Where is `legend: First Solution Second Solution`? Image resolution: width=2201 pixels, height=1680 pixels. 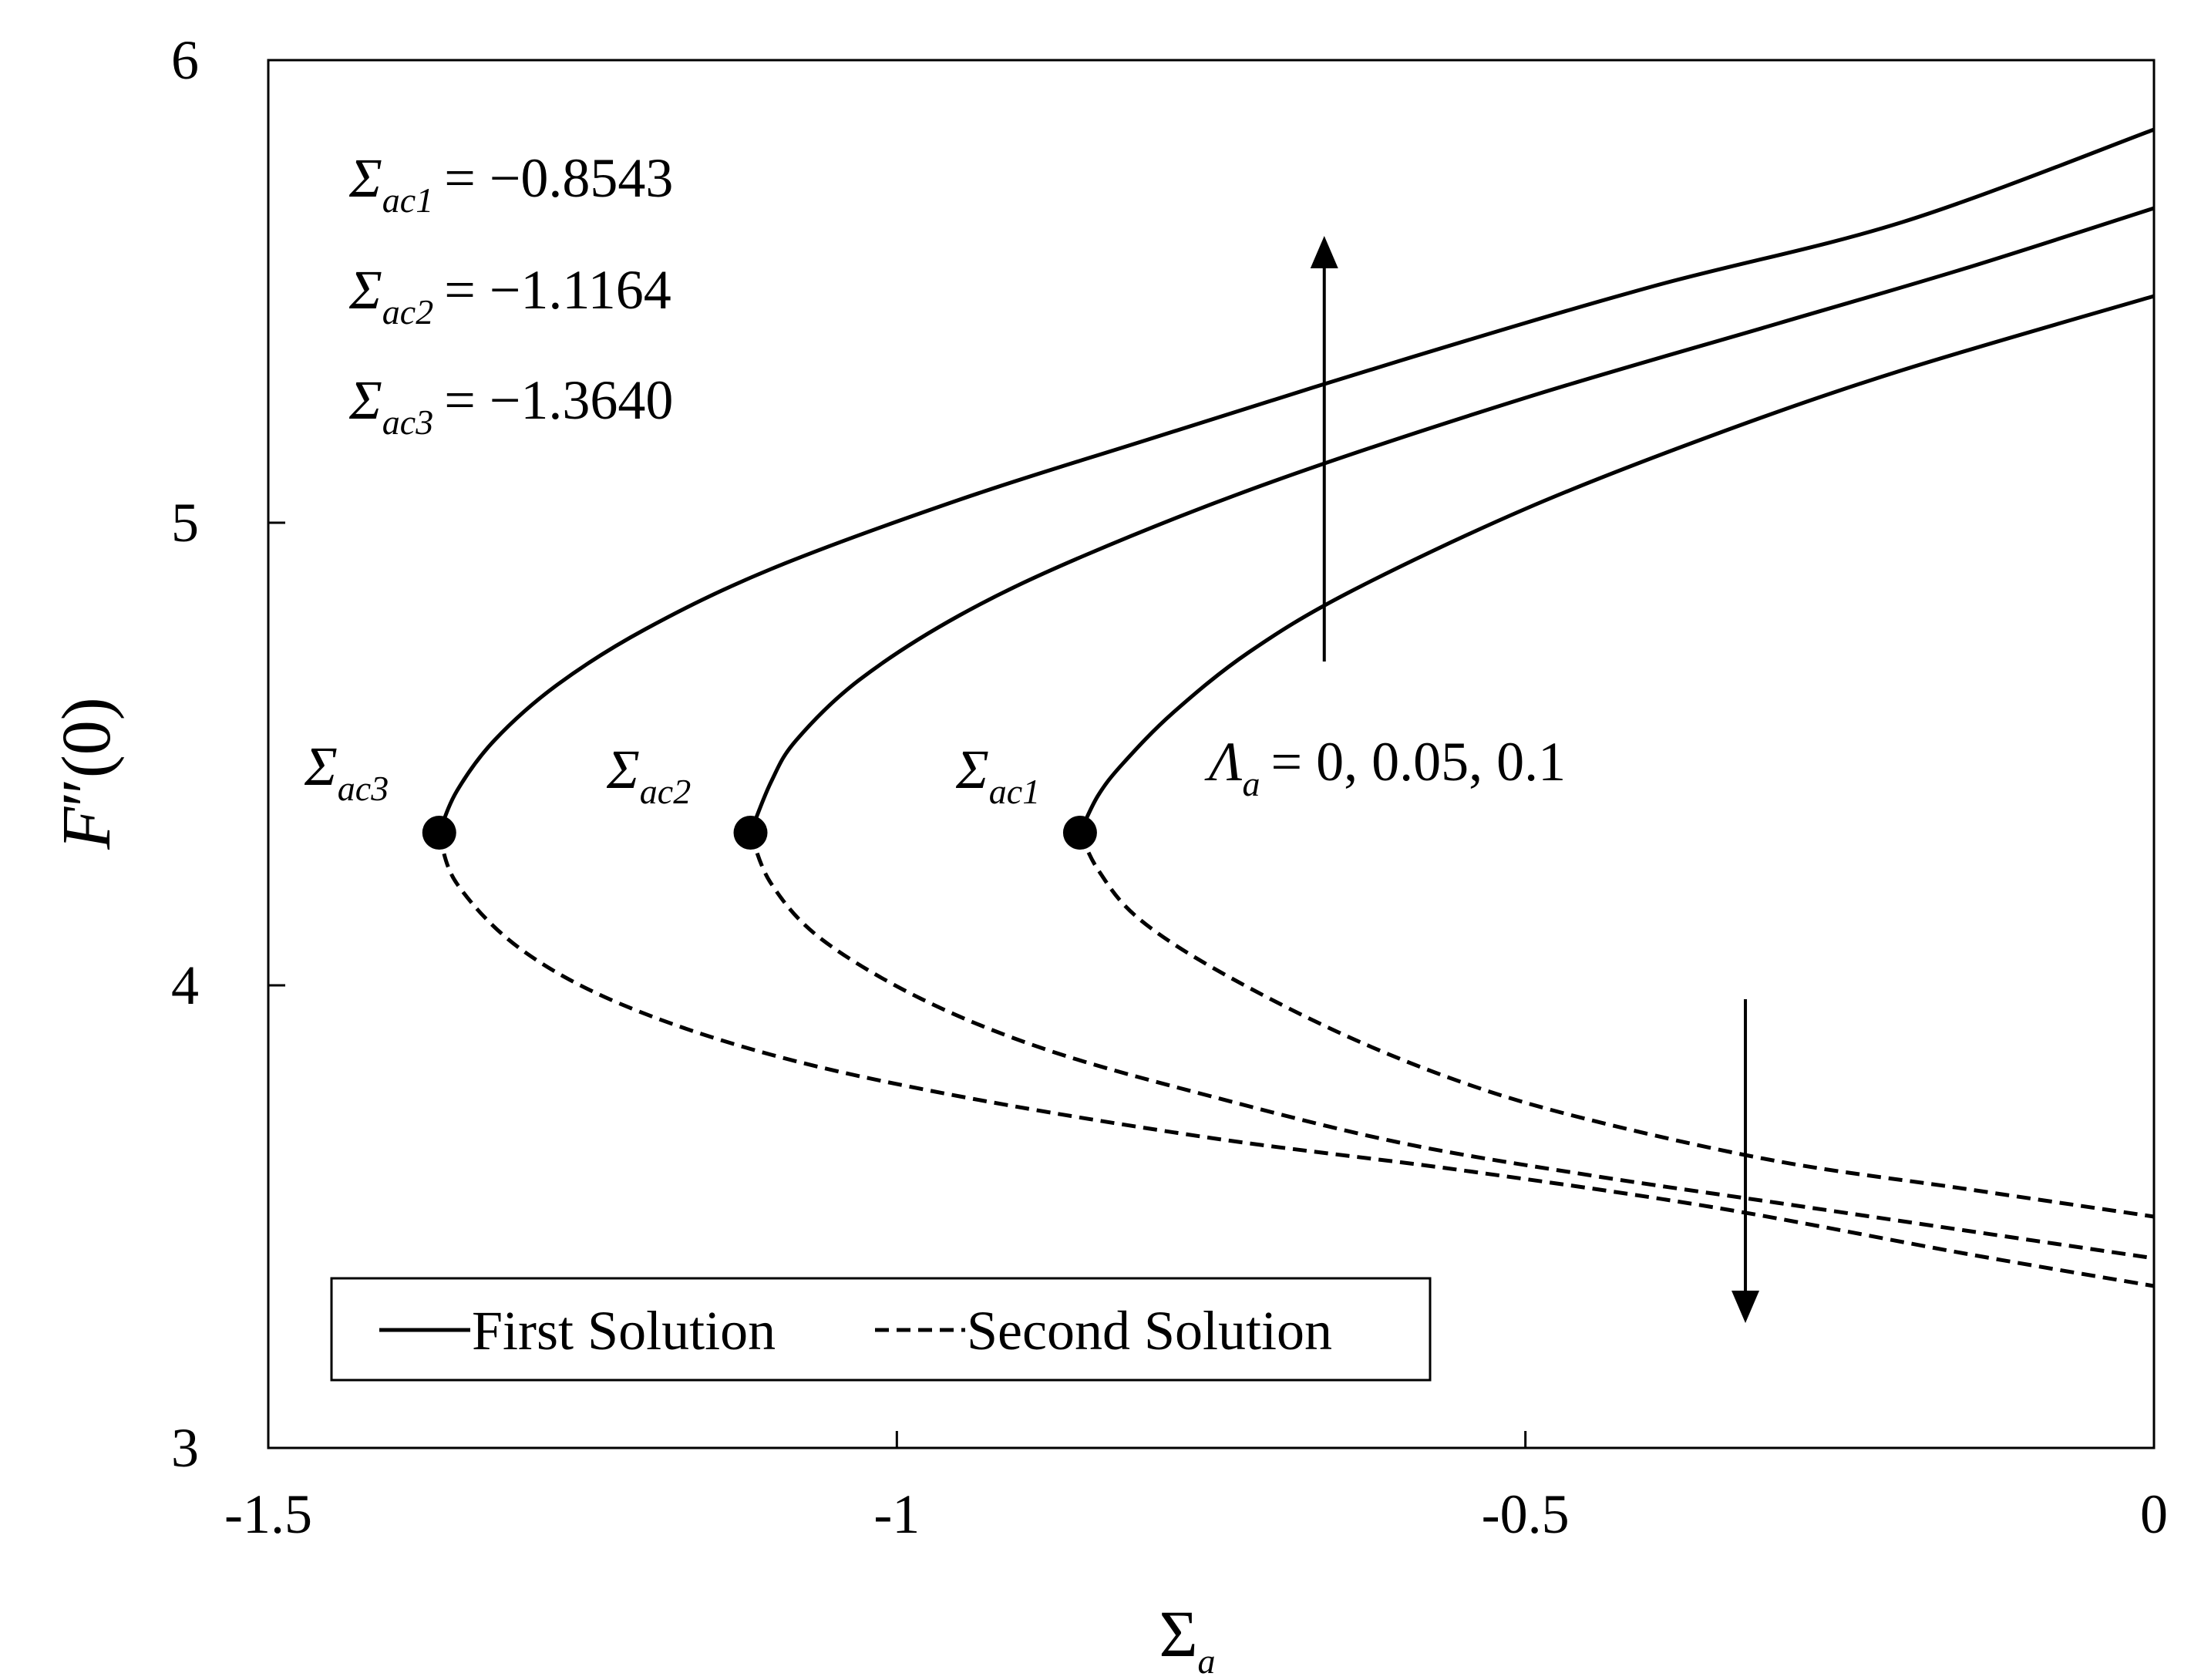 legend: First Solution Second Solution is located at coordinates (881, 1329).